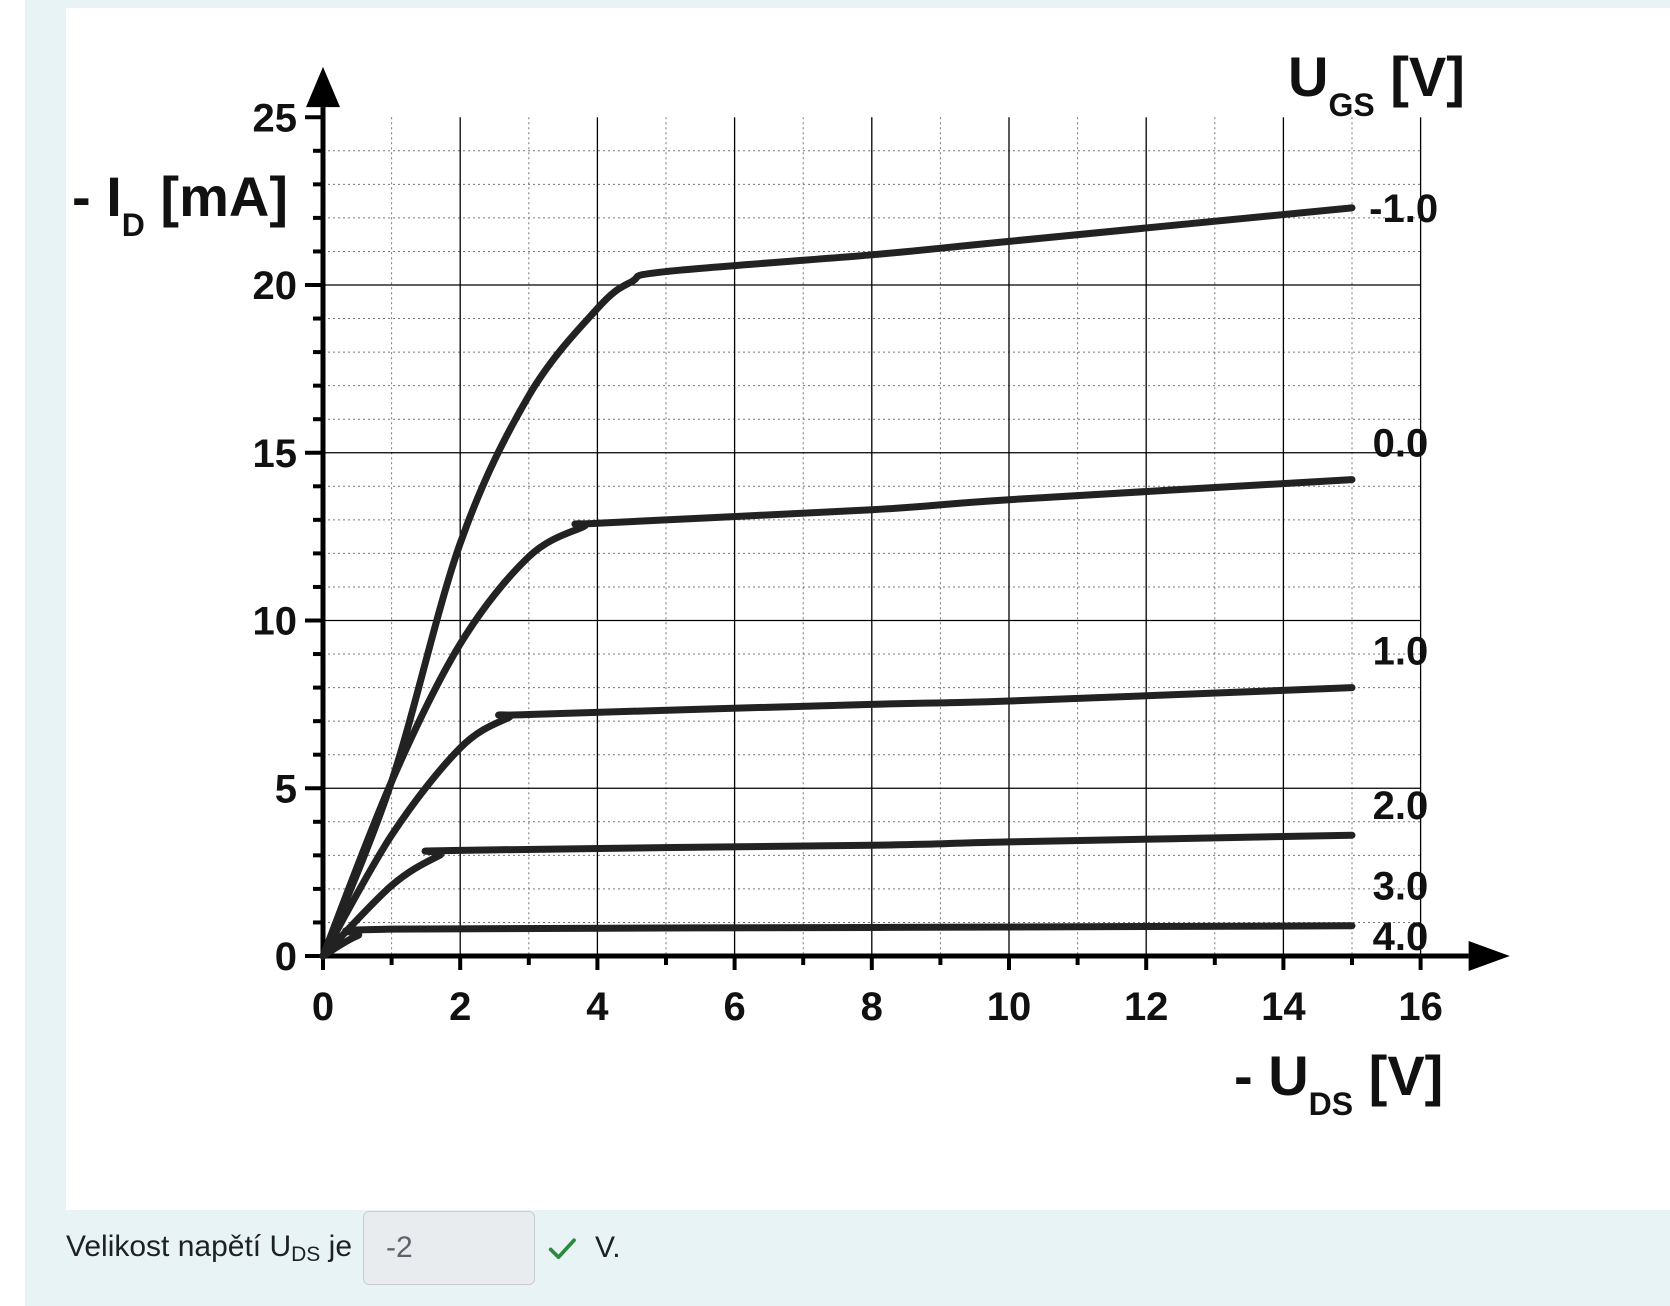 The image size is (1670, 1306). Describe the element at coordinates (1338, 1083) in the screenshot. I see `x-axis-title: - UDS [V]` at that location.